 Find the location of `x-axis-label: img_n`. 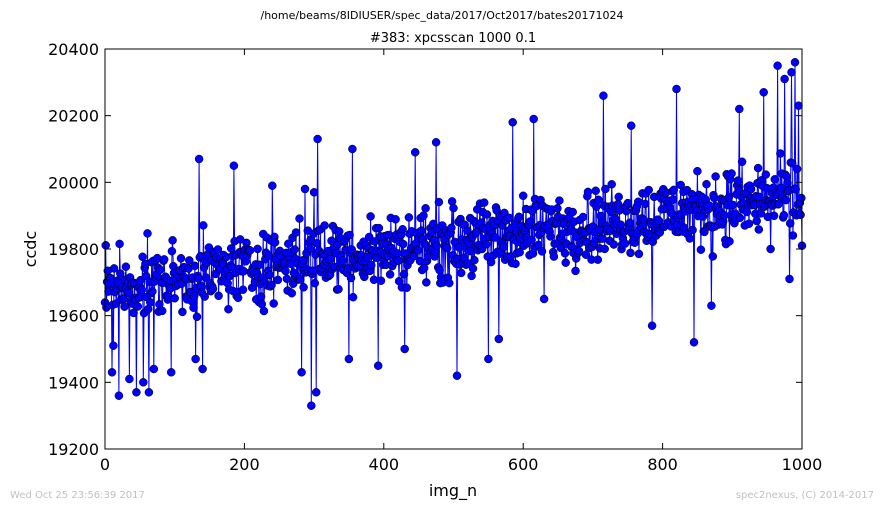

x-axis-label: img_n is located at coordinates (453, 491).